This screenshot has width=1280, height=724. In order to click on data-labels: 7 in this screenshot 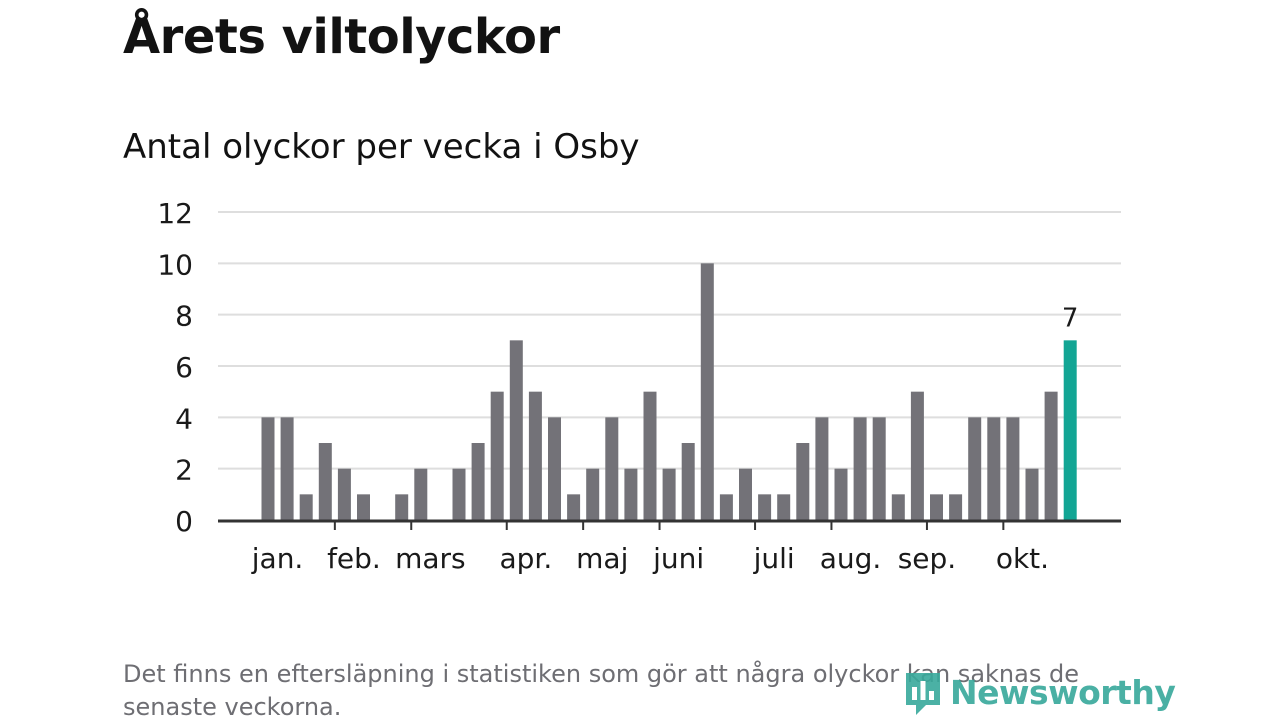, I will do `click(1070, 318)`.